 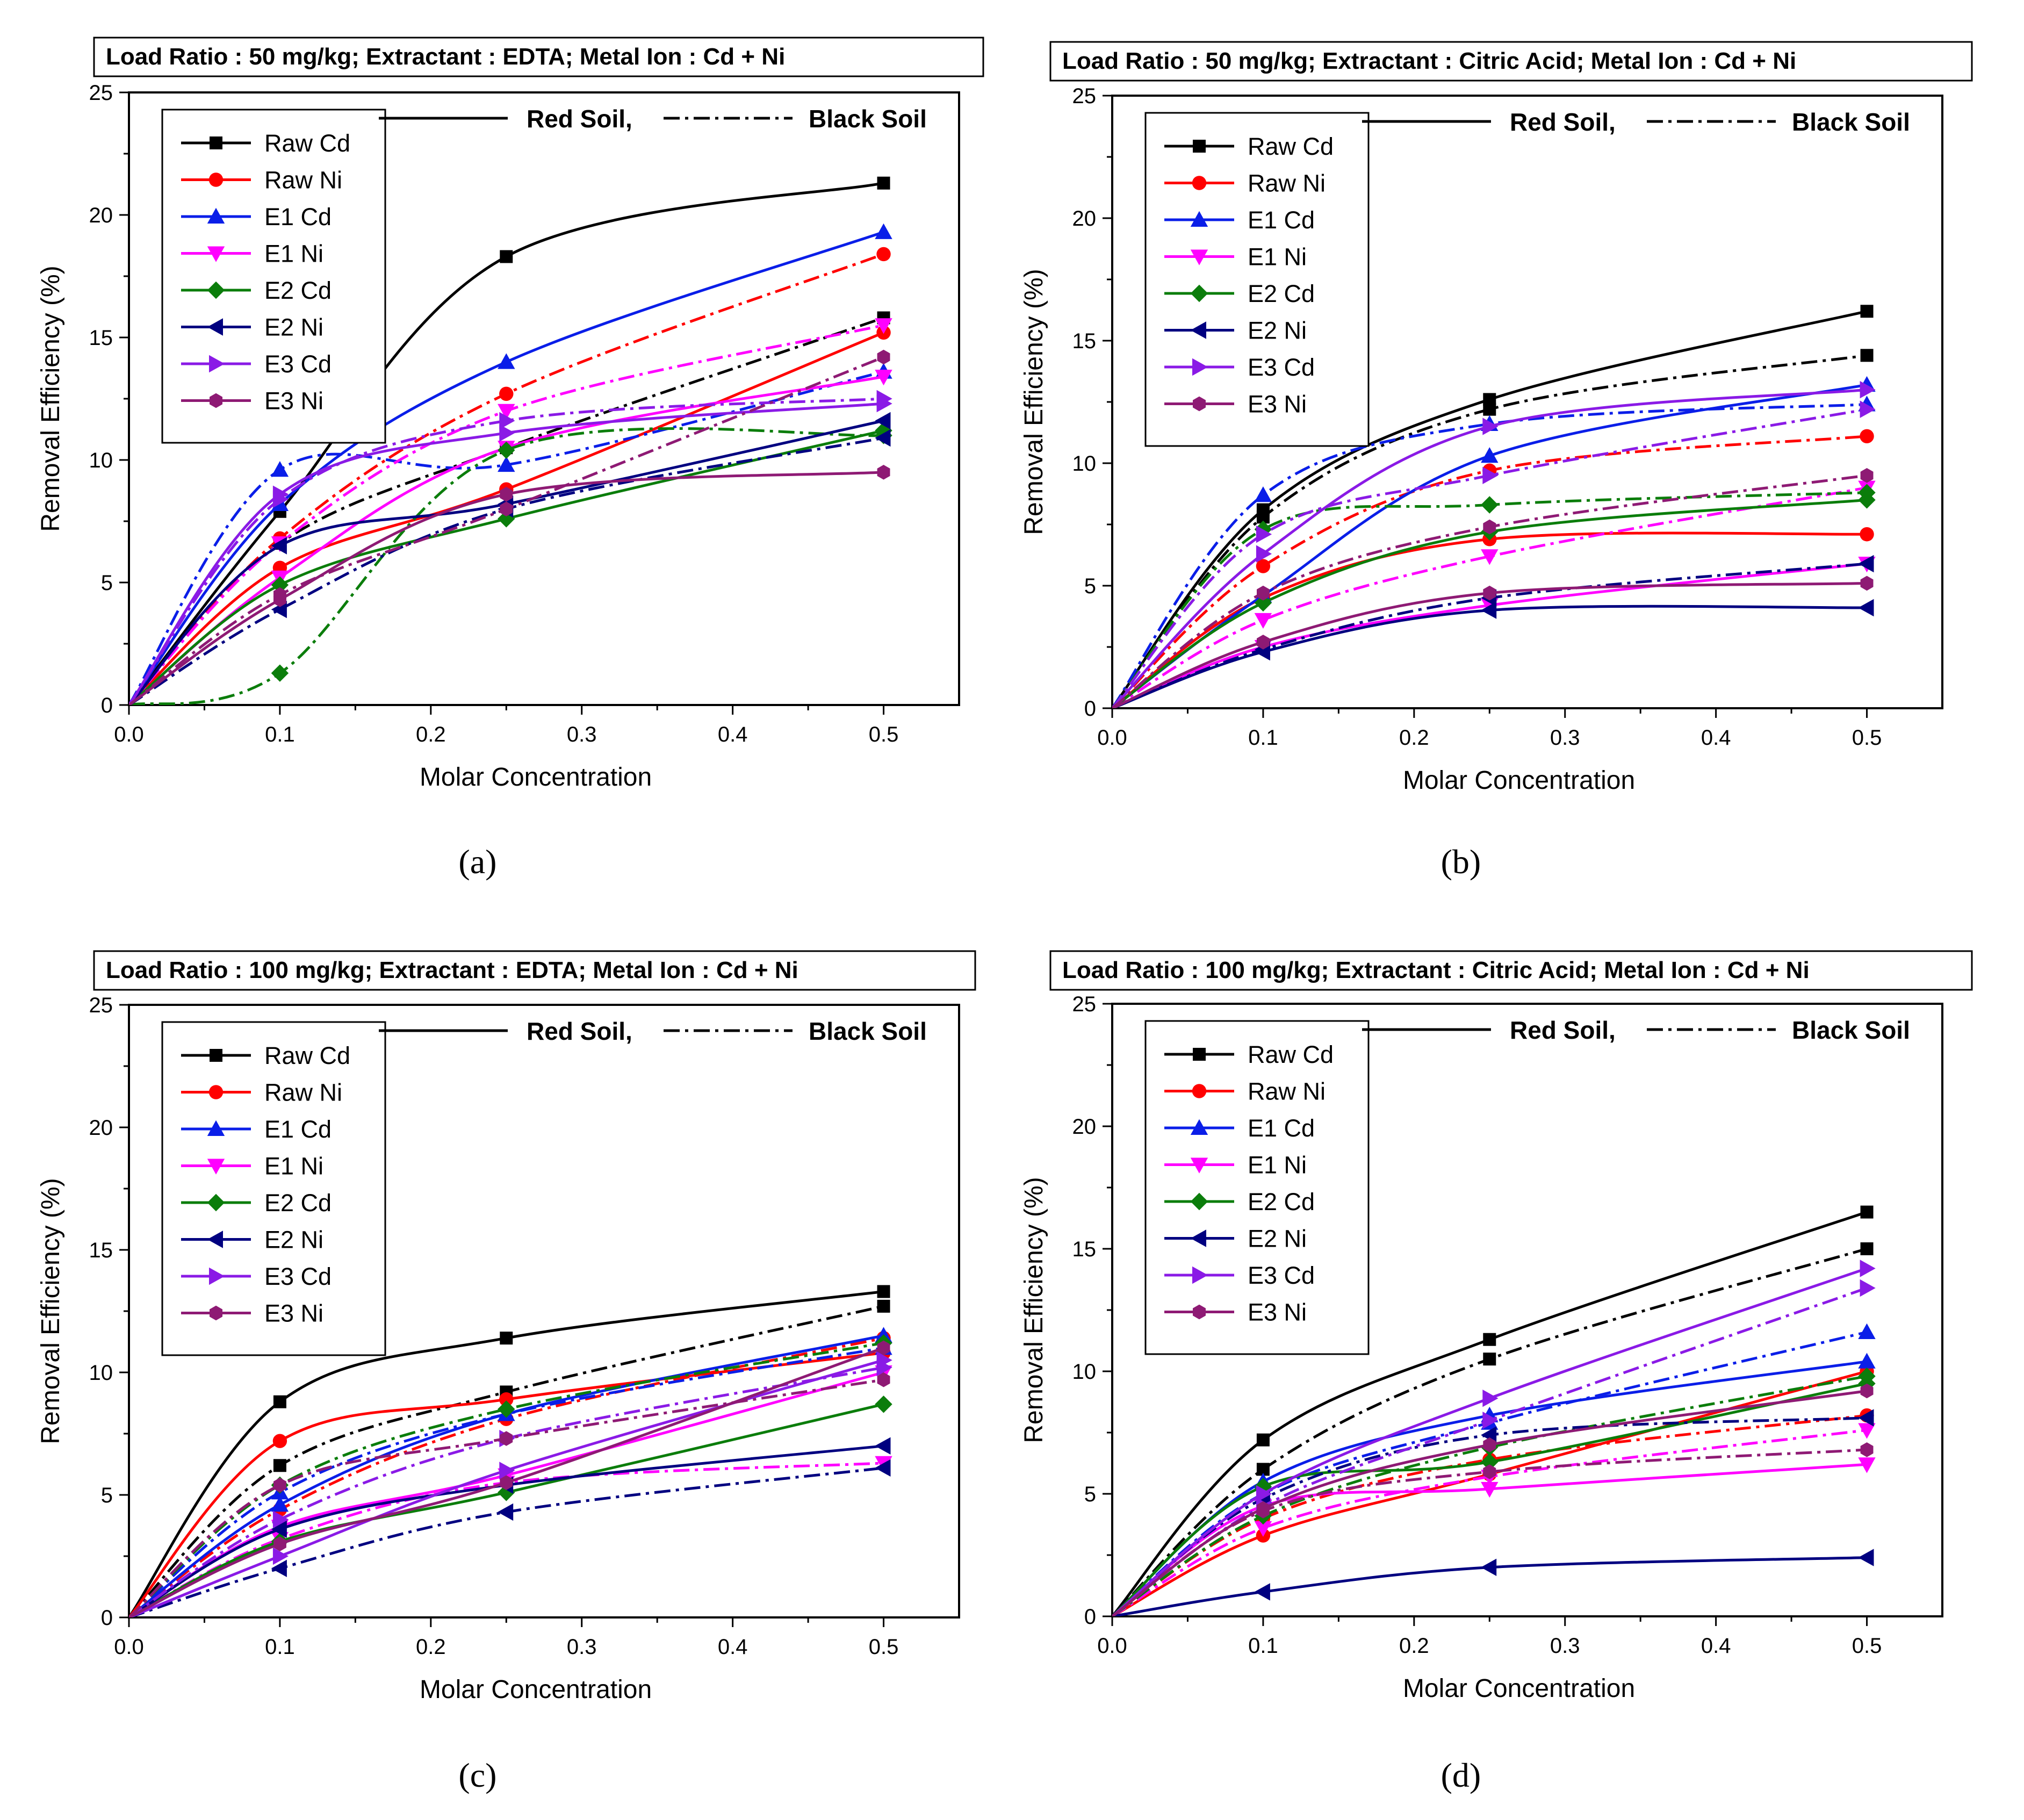 What do you see at coordinates (1112, 1646) in the screenshot?
I see `x-tick-label: 0.0` at bounding box center [1112, 1646].